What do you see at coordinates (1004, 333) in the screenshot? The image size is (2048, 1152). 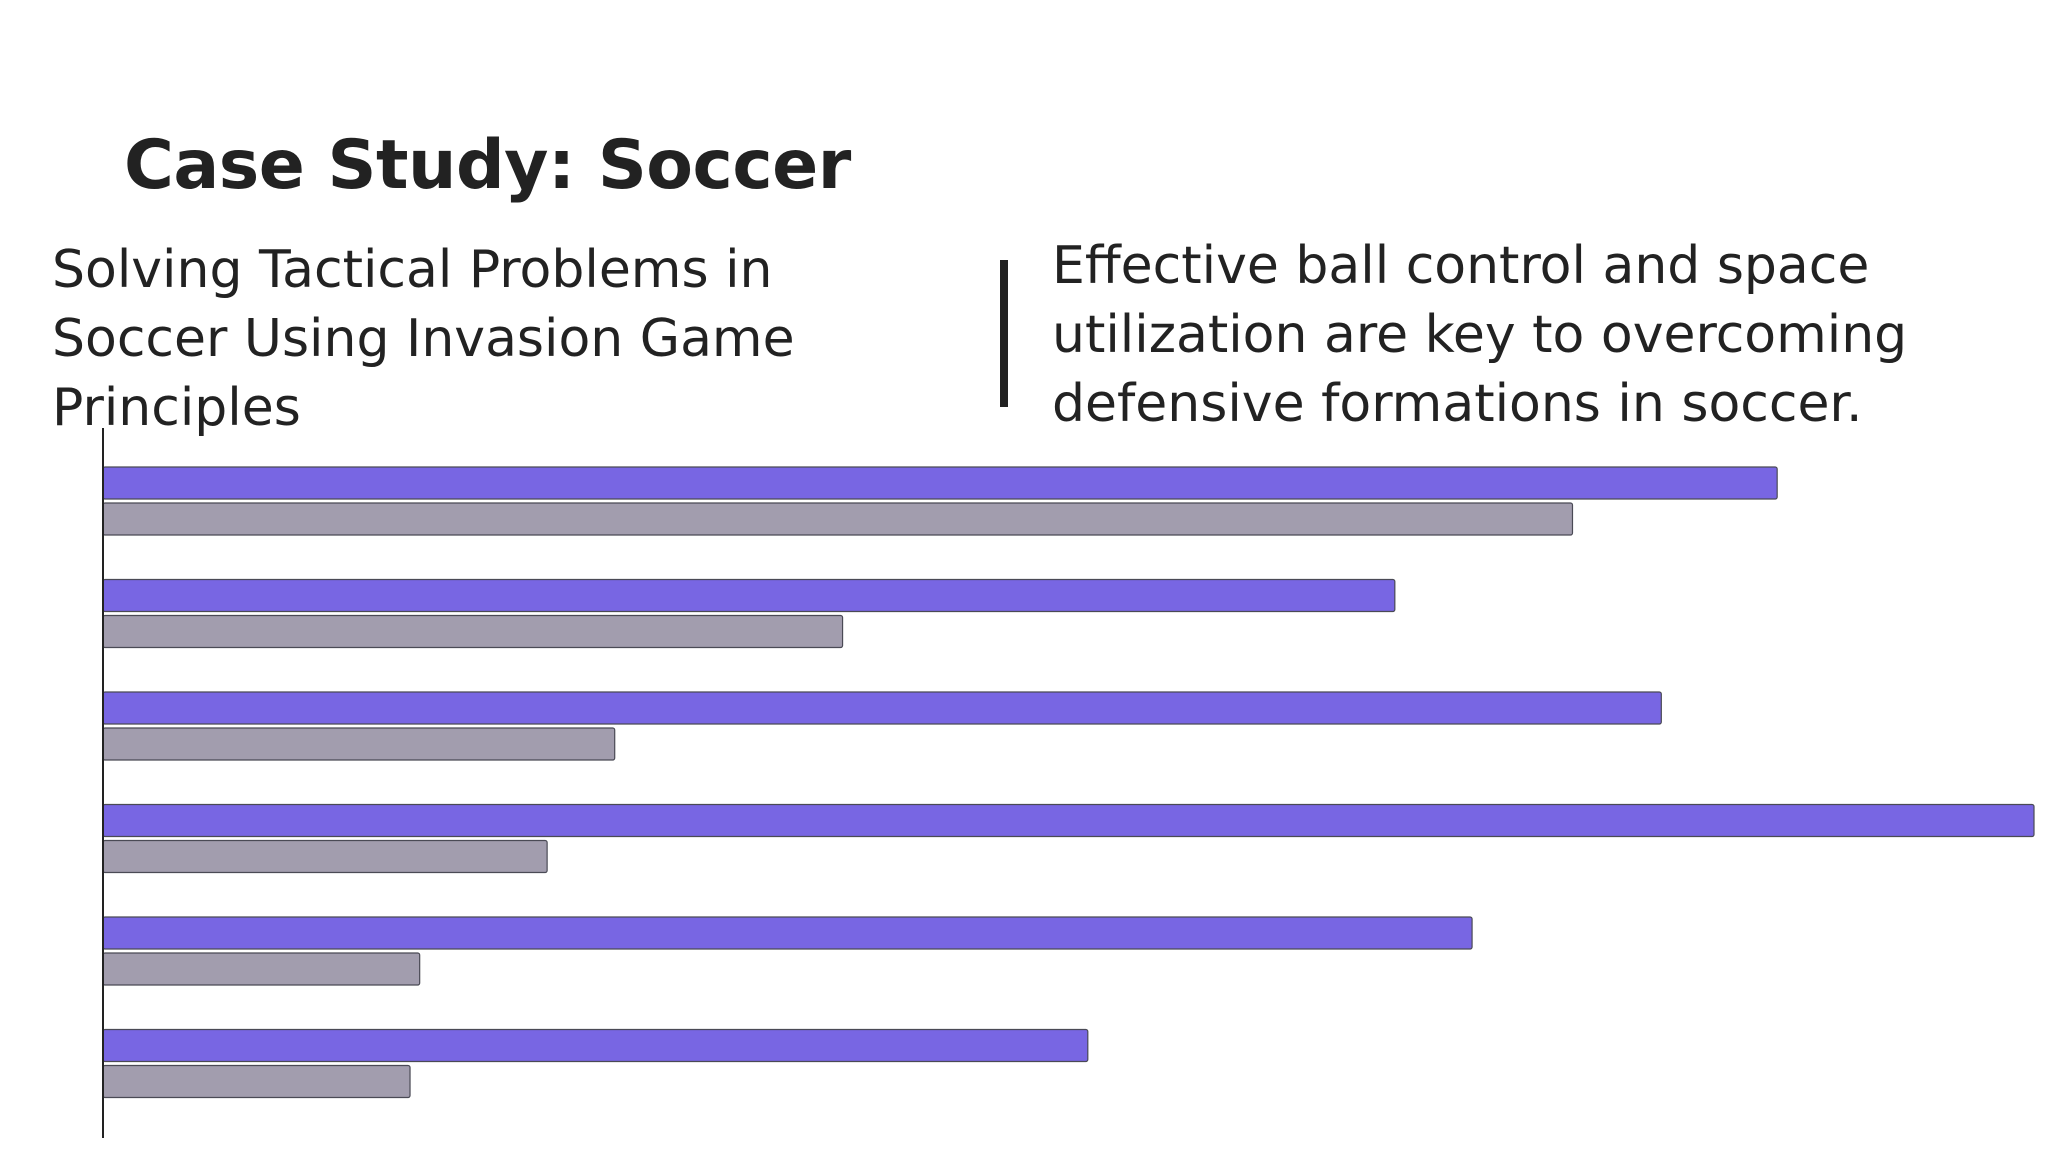 I see `vertical-divider` at bounding box center [1004, 333].